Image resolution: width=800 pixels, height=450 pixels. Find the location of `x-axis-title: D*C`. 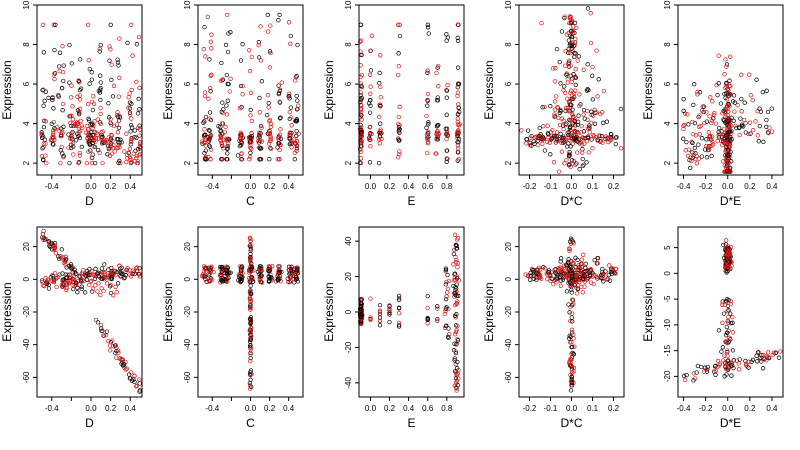

x-axis-title: D*C is located at coordinates (571, 423).